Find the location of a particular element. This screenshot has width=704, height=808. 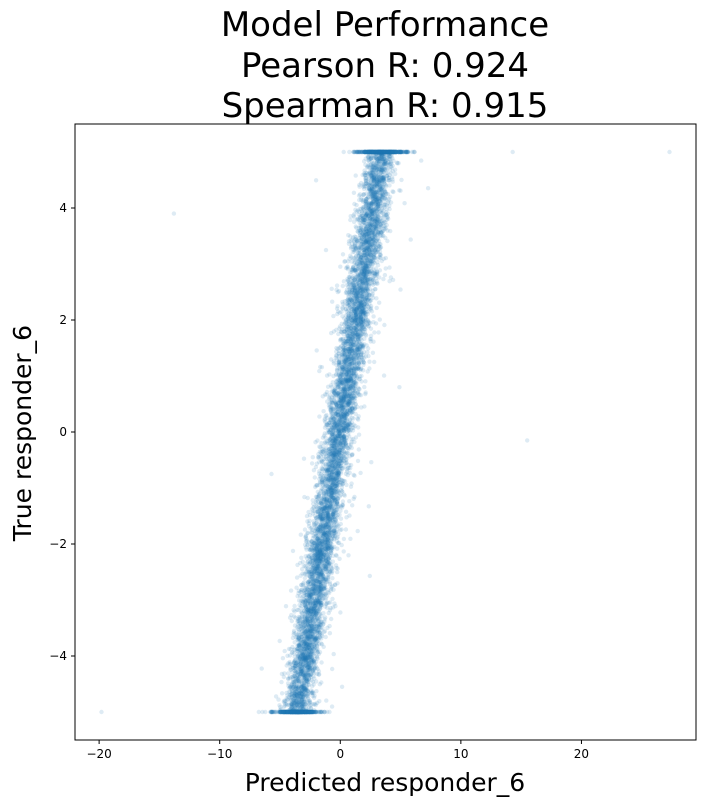

title-line-2: Pearson R: 0.924 is located at coordinates (385, 66).